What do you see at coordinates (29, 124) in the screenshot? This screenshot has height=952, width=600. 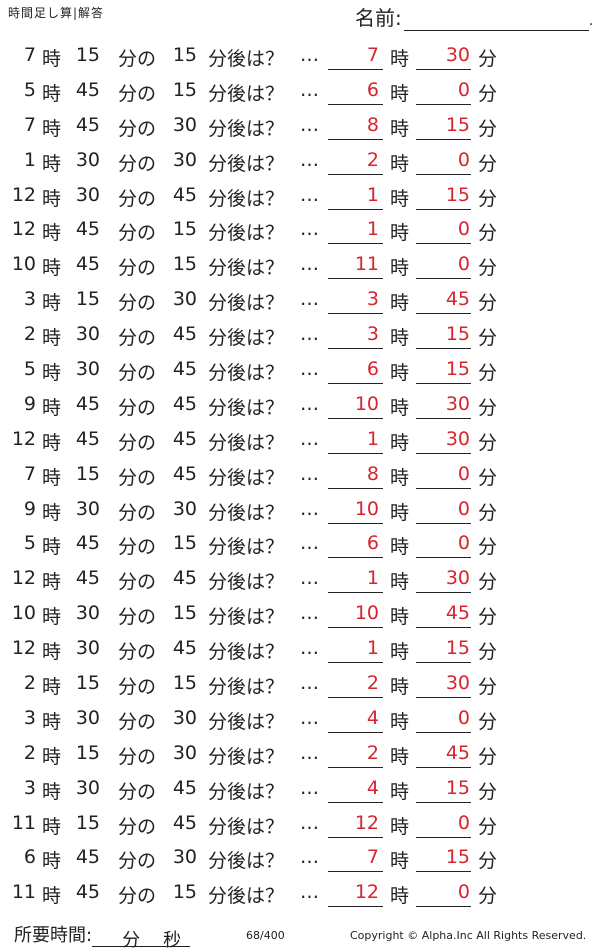 I see `start-hour: 7` at bounding box center [29, 124].